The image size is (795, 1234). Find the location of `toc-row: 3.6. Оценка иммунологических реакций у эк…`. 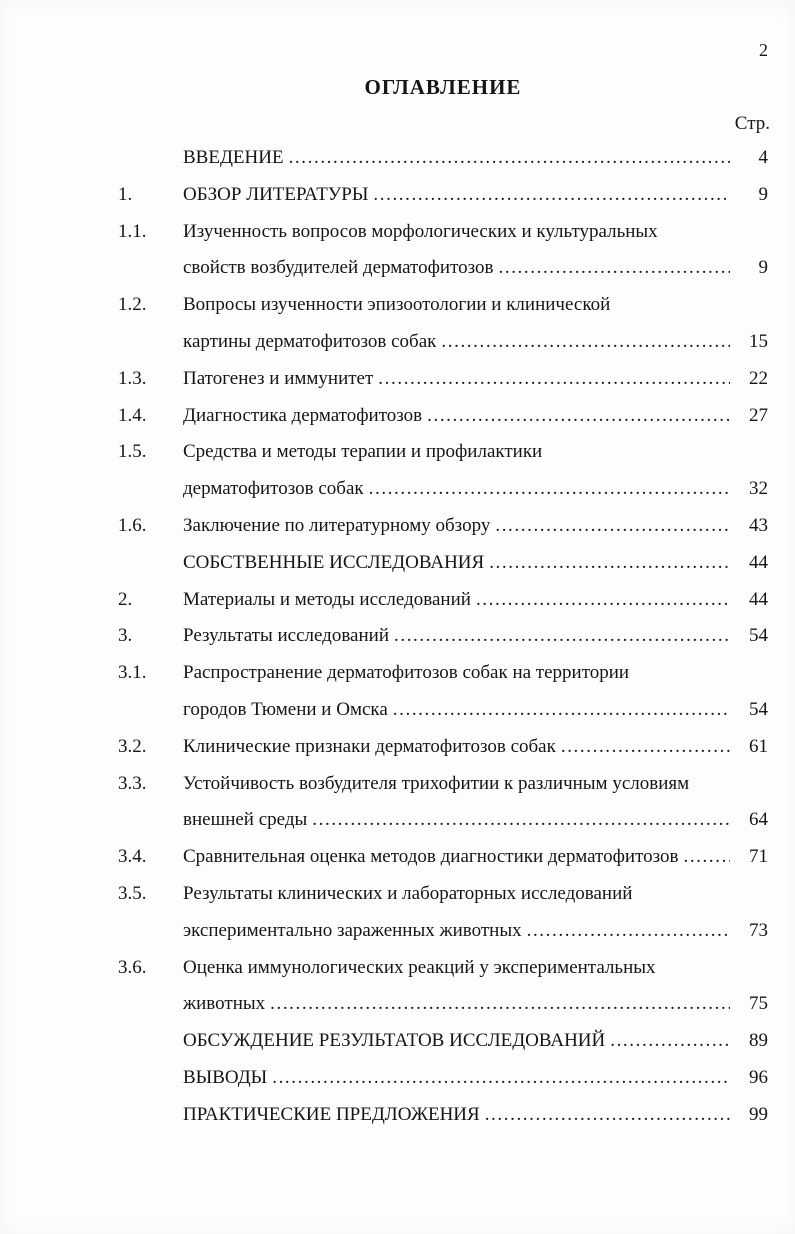

toc-row: 3.6. Оценка иммунологических реакций у эк… is located at coordinates (443, 968).